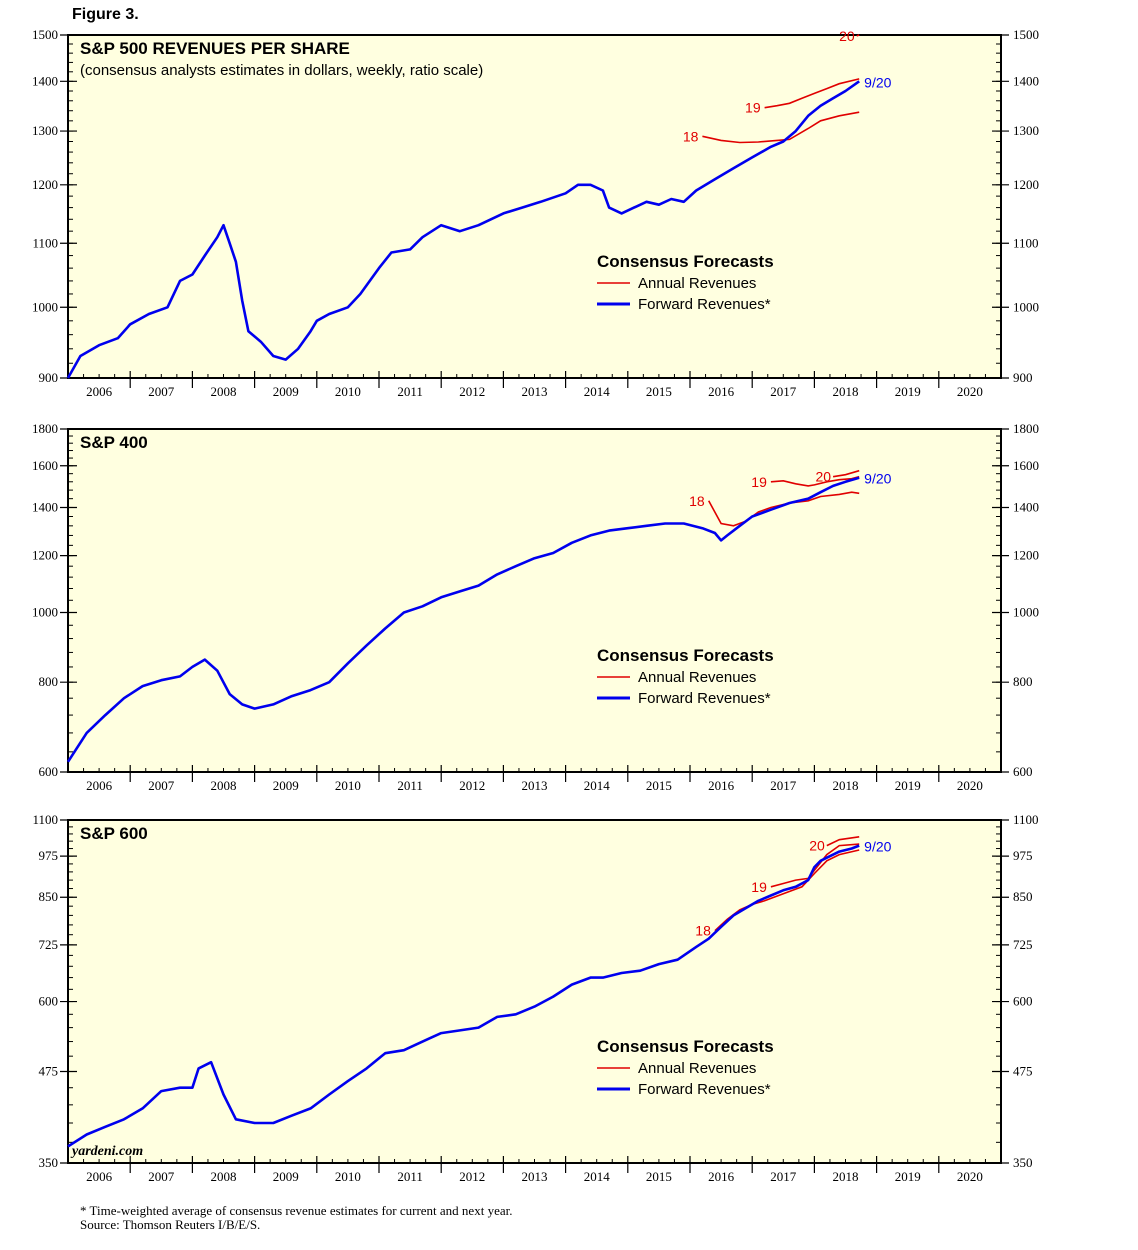 This screenshot has height=1250, width=1138. Describe the element at coordinates (114, 442) in the screenshot. I see `chart-title: S&P 400` at that location.